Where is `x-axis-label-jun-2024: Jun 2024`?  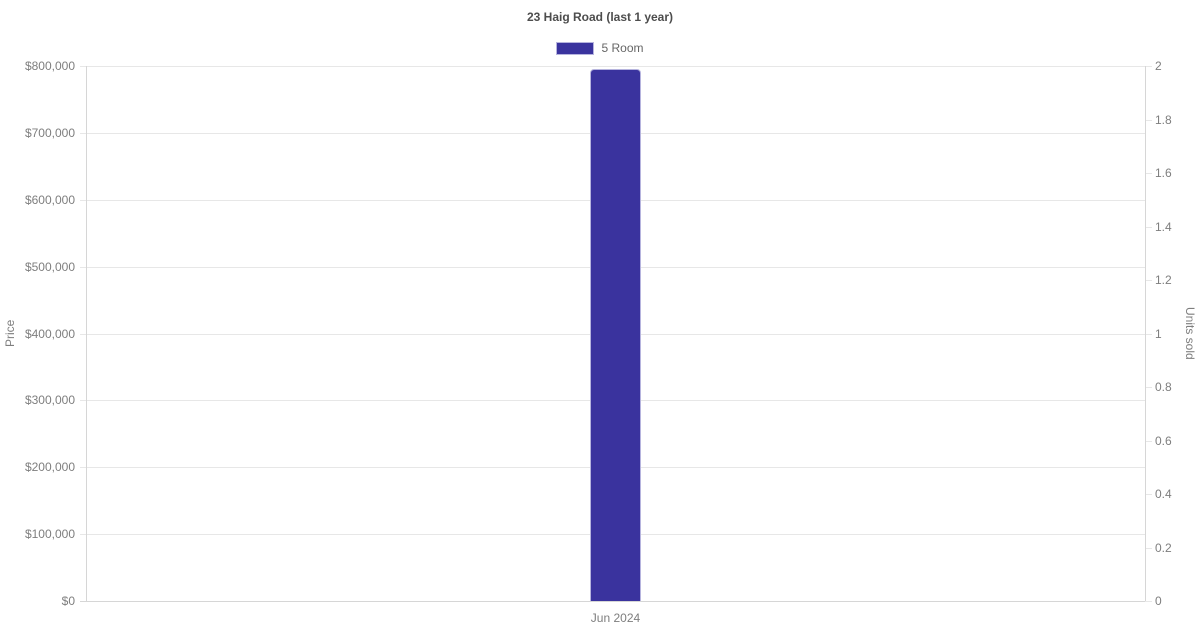
x-axis-label-jun-2024: Jun 2024 is located at coordinates (615, 618).